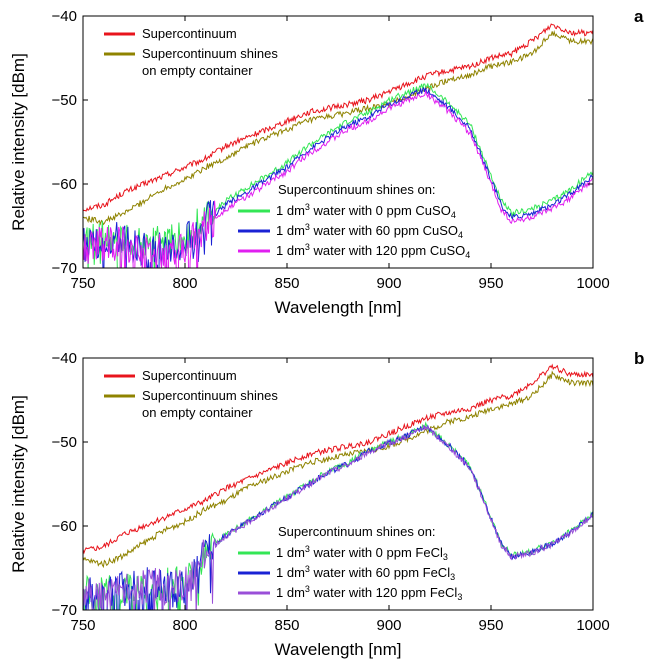 Image resolution: width=649 pixels, height=671 pixels. I want to click on legend-label: 1 dm3 water with 60 ppm FeCl3, so click(365, 573).